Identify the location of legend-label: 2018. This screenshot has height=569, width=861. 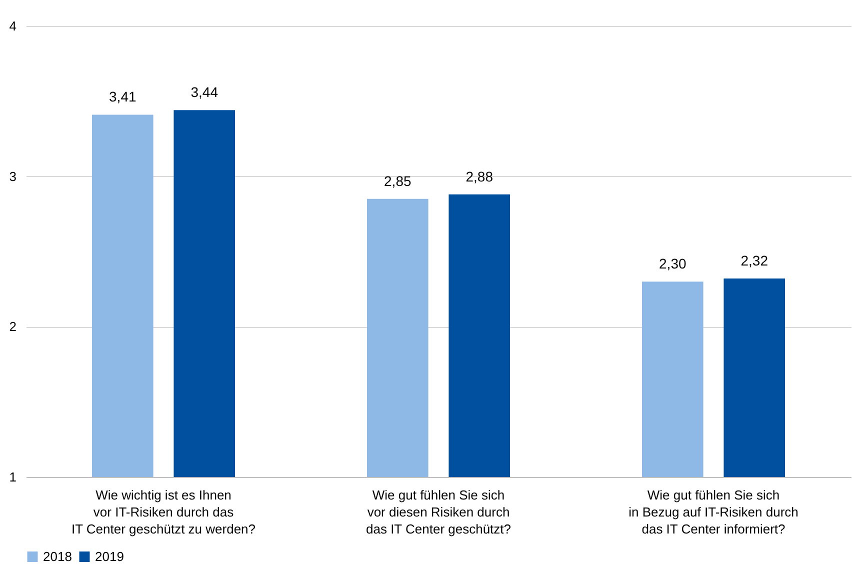
(57, 556).